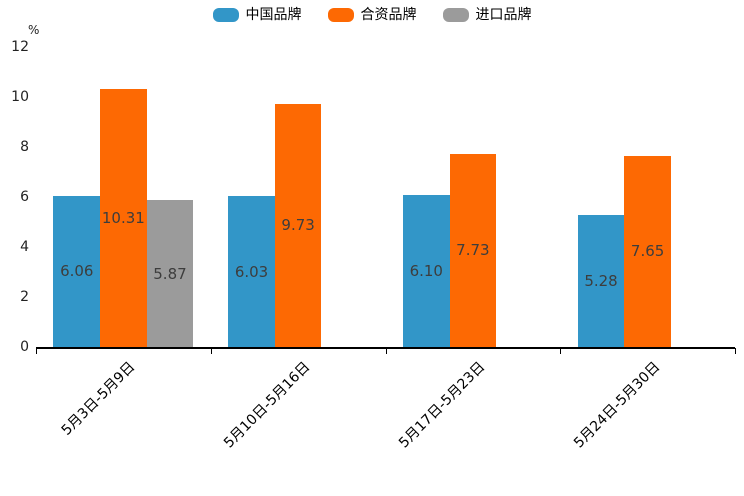 The width and height of the screenshot is (744, 496). What do you see at coordinates (267, 405) in the screenshot?
I see `x-axis-label: 5月10日-5月16日` at bounding box center [267, 405].